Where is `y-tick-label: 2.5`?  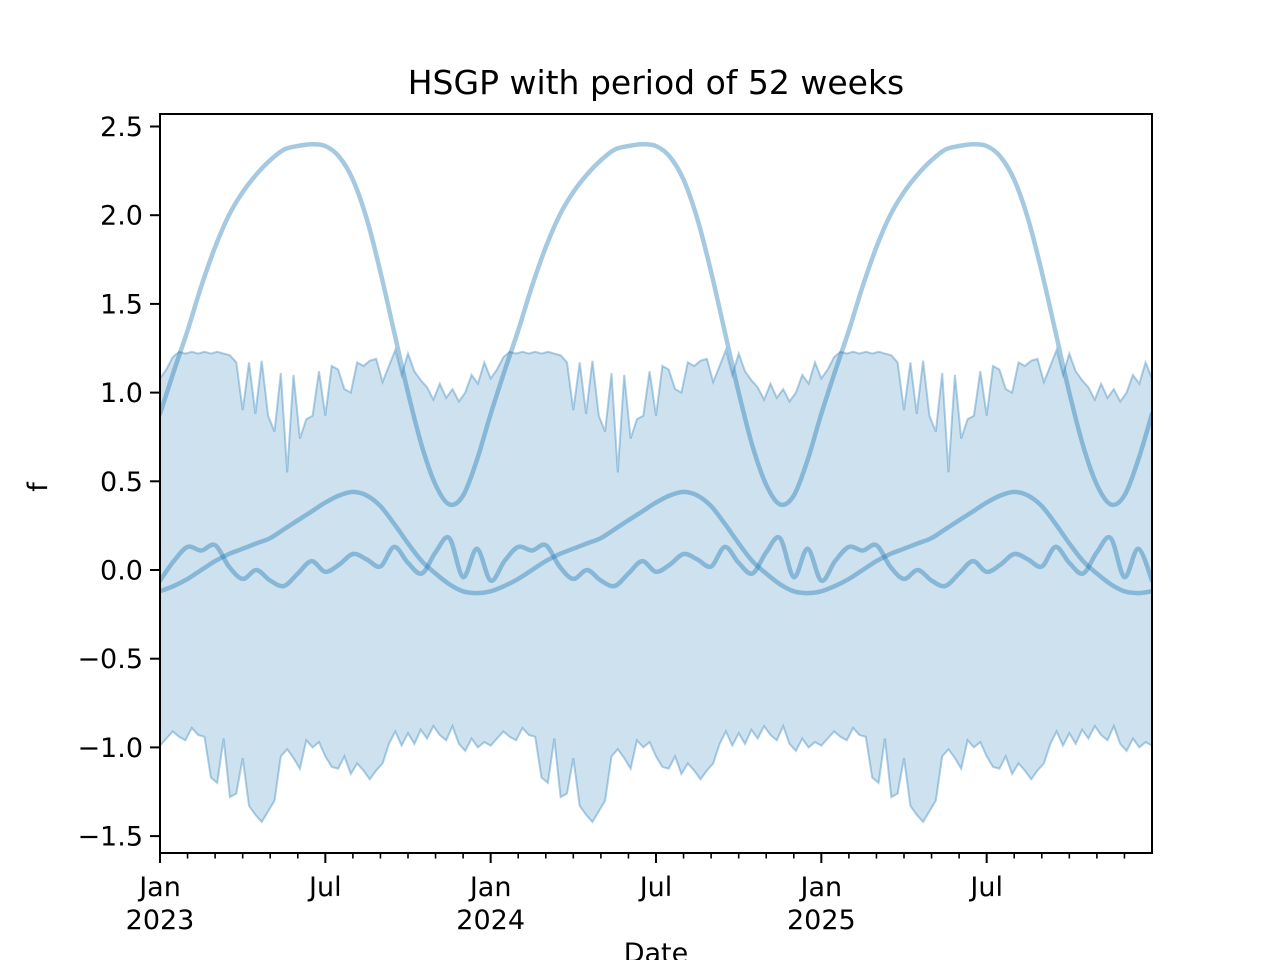
y-tick-label: 2.5 is located at coordinates (121, 127).